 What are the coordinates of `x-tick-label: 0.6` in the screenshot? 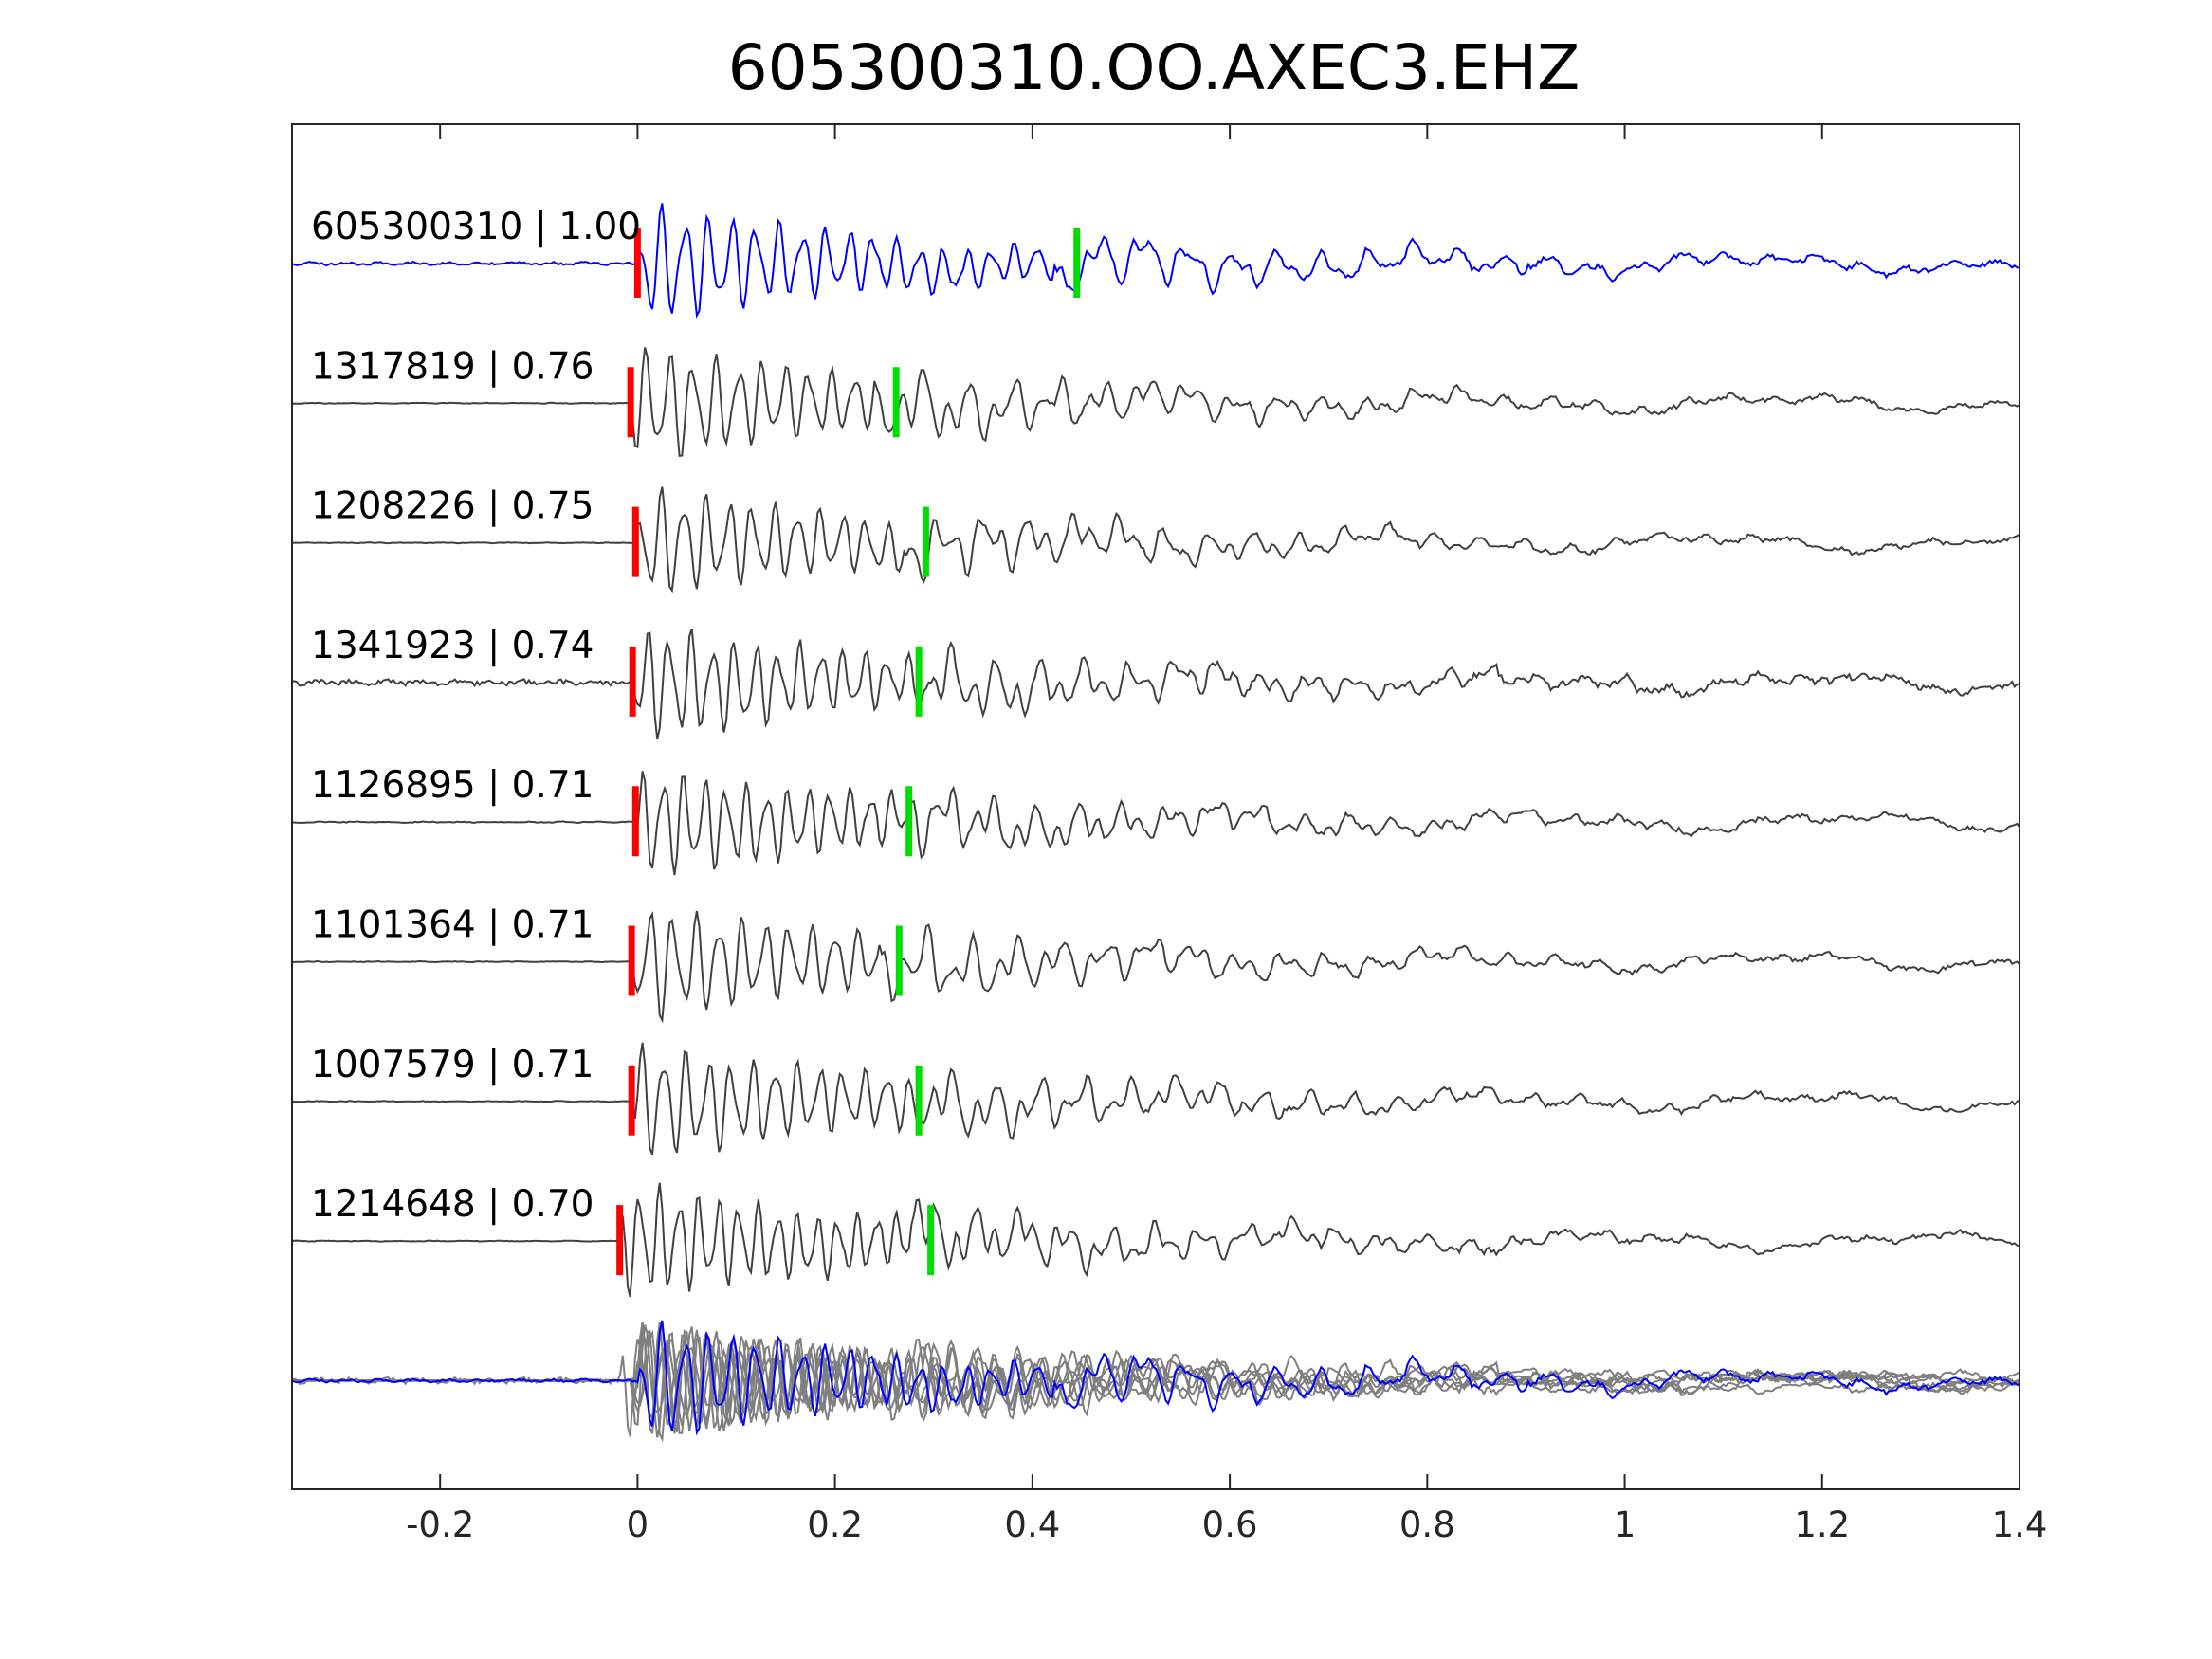 It's located at (1230, 1524).